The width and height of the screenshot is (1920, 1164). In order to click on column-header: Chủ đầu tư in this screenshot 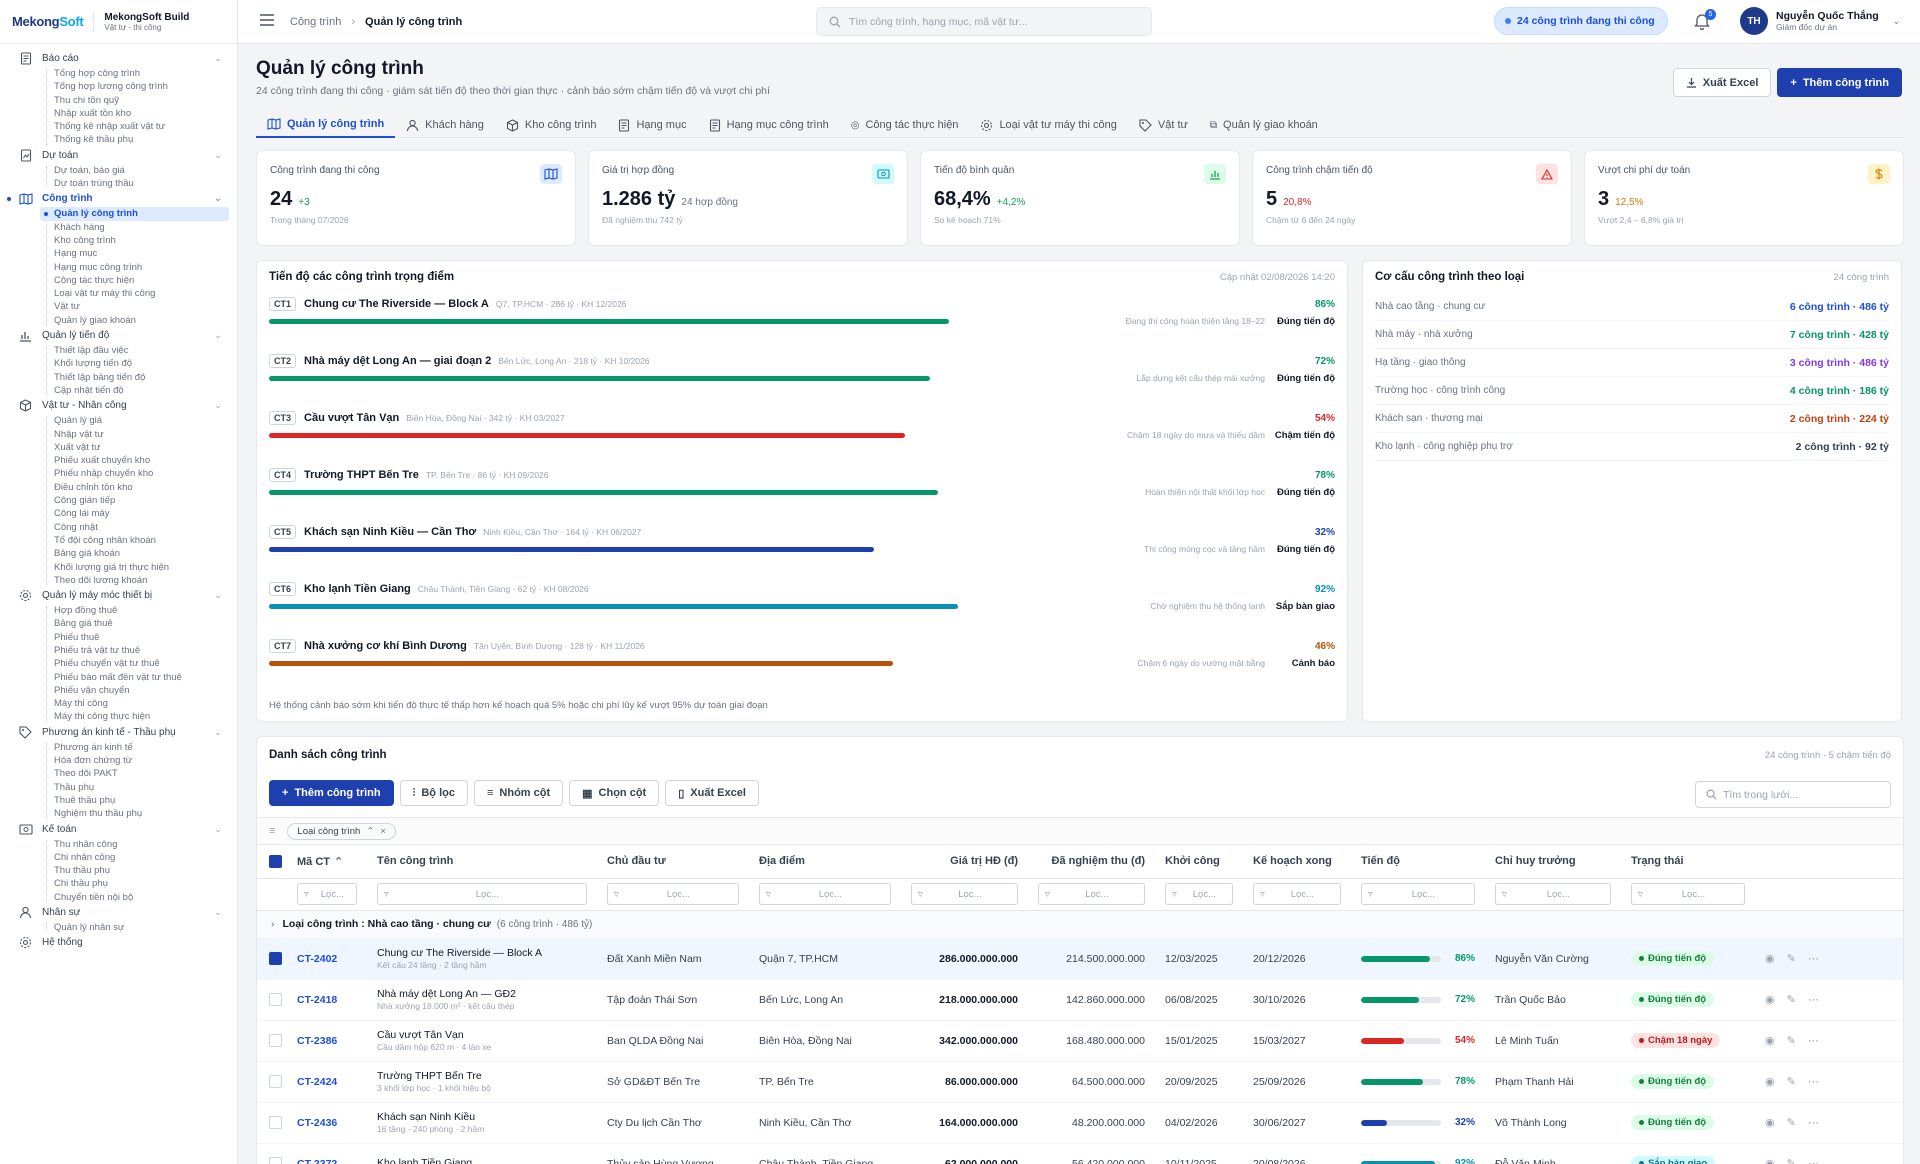, I will do `click(673, 862)`.